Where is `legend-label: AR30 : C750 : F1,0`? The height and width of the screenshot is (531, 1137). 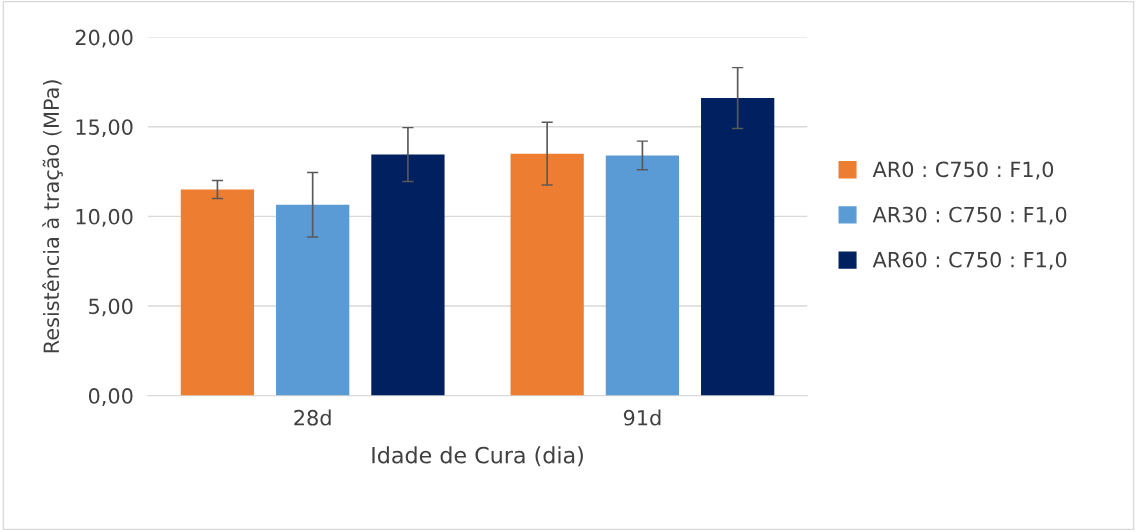
legend-label: AR30 : C750 : F1,0 is located at coordinates (969, 215).